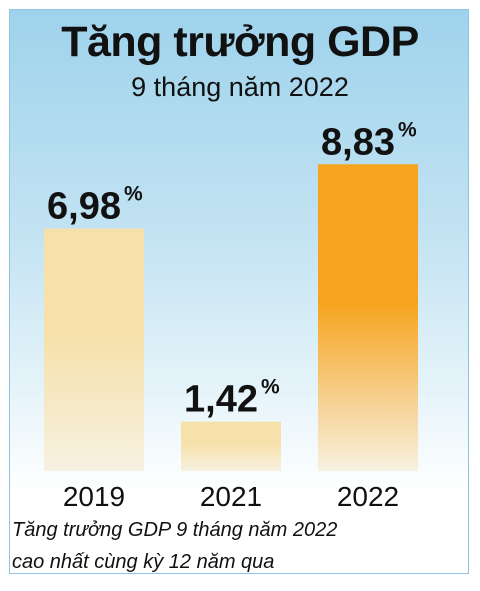 Image resolution: width=480 pixels, height=591 pixels. I want to click on bar-2022, so click(368, 317).